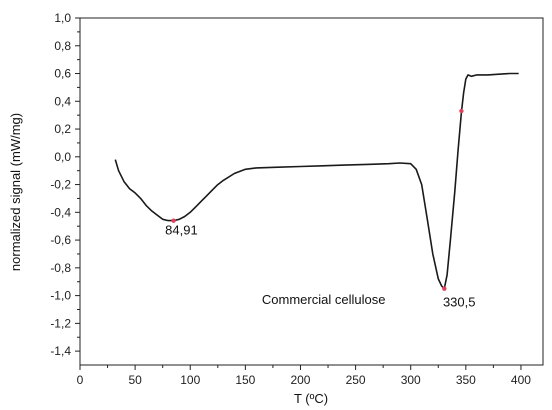 The image size is (552, 410). What do you see at coordinates (60, 185) in the screenshot?
I see `y-tick-label: -0,2` at bounding box center [60, 185].